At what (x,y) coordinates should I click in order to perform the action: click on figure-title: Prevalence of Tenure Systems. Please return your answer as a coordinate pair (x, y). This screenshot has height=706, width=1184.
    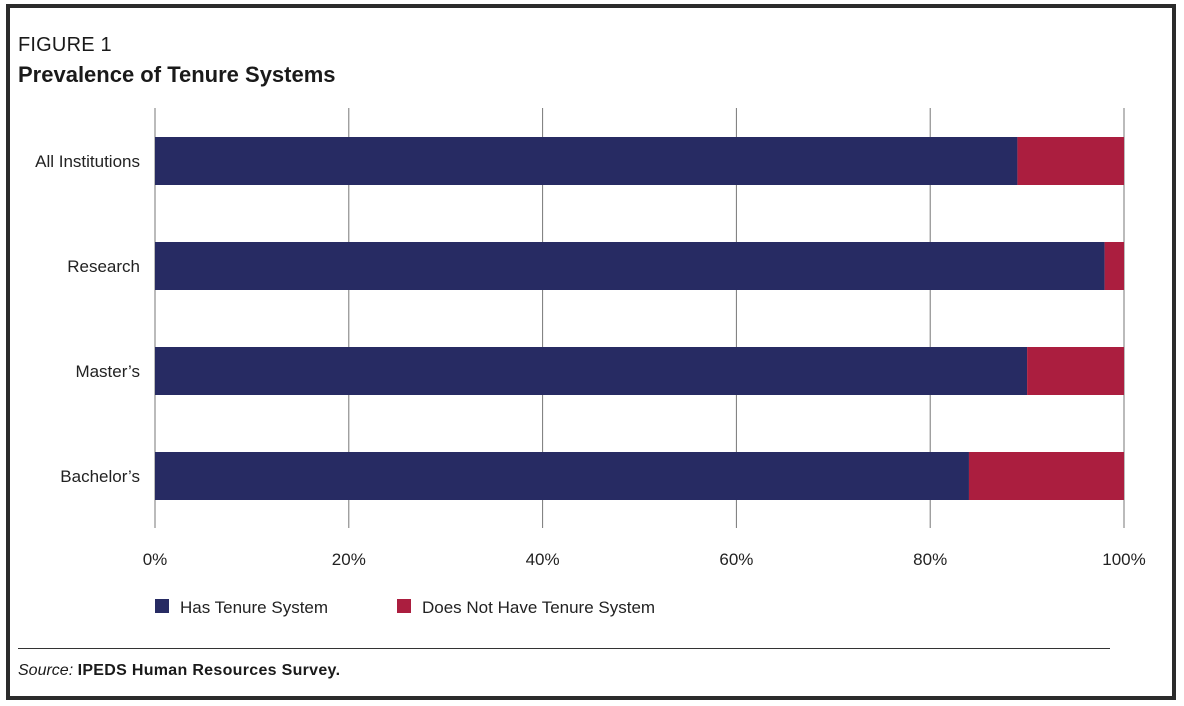
    Looking at the image, I should click on (177, 74).